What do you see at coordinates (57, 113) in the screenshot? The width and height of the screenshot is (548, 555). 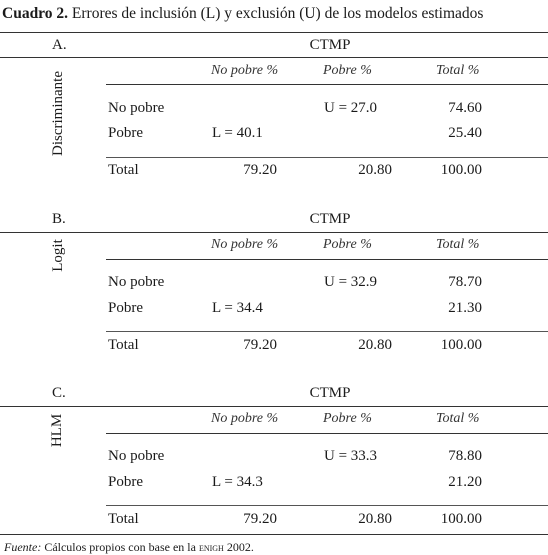 I see `panel-a-model-label: Discriminante` at bounding box center [57, 113].